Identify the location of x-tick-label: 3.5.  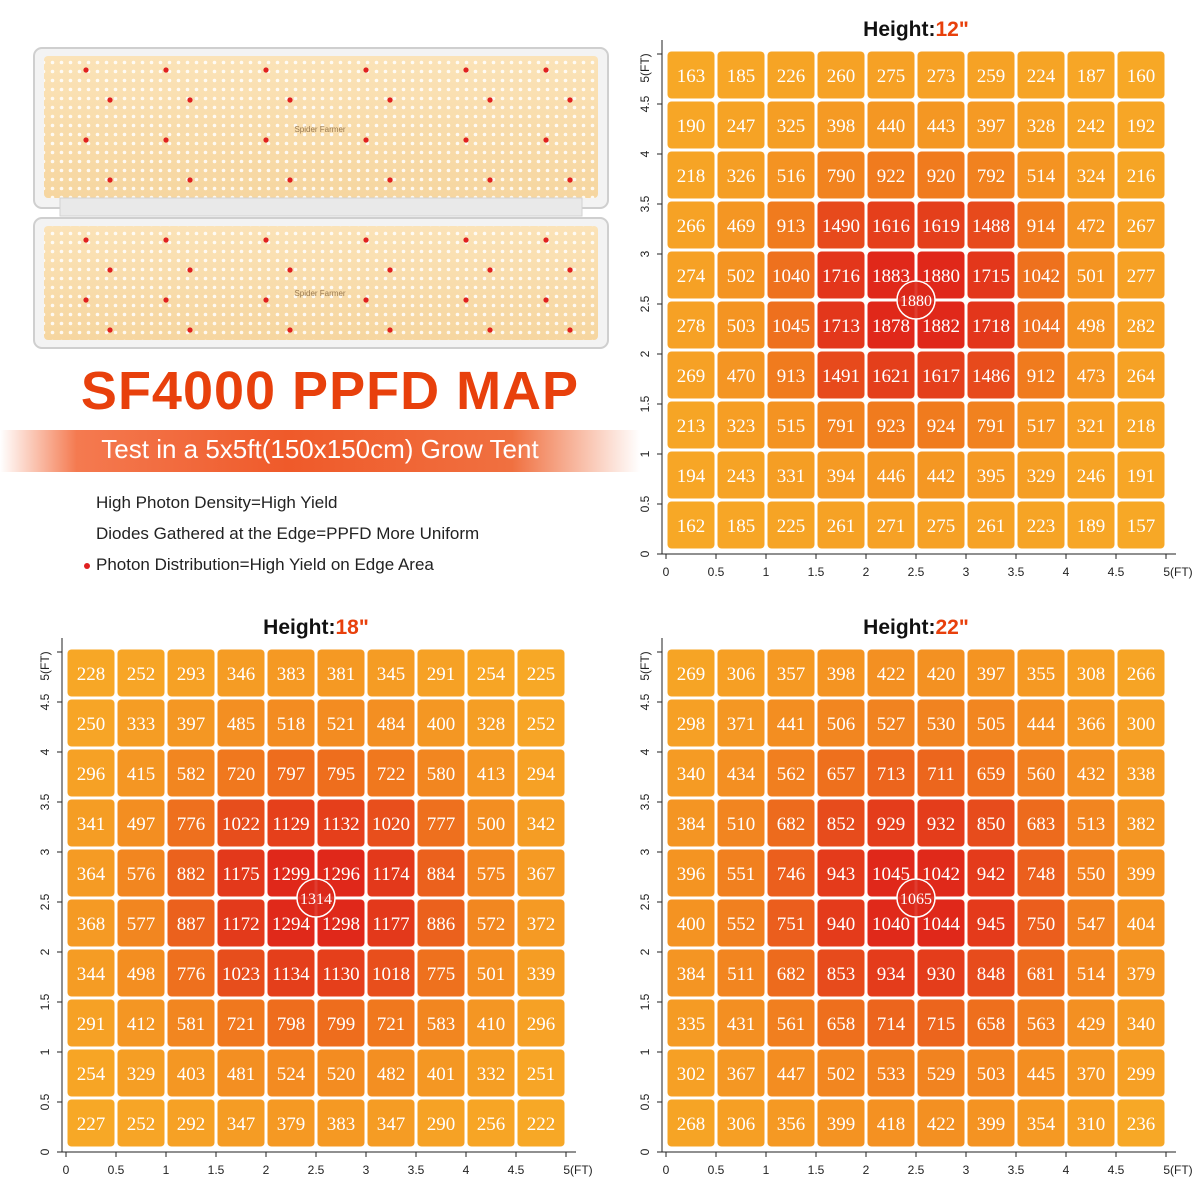
(1016, 572).